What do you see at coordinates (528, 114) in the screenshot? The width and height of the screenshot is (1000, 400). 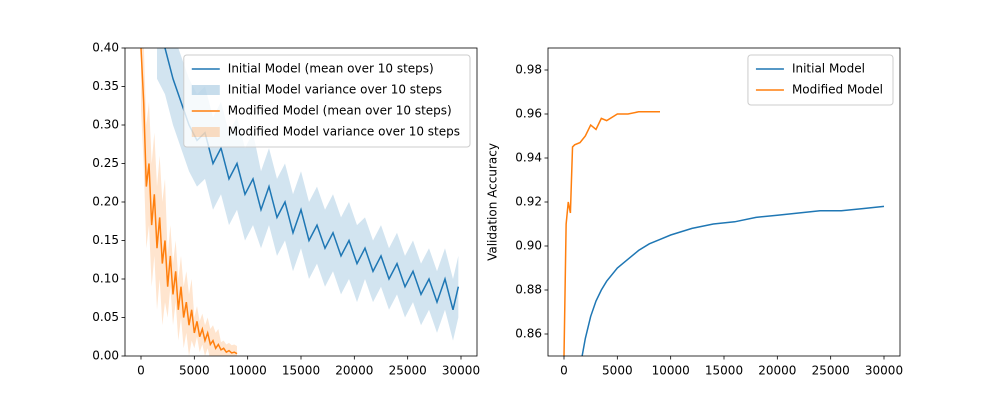 I see `y-tick-label: 0.96` at bounding box center [528, 114].